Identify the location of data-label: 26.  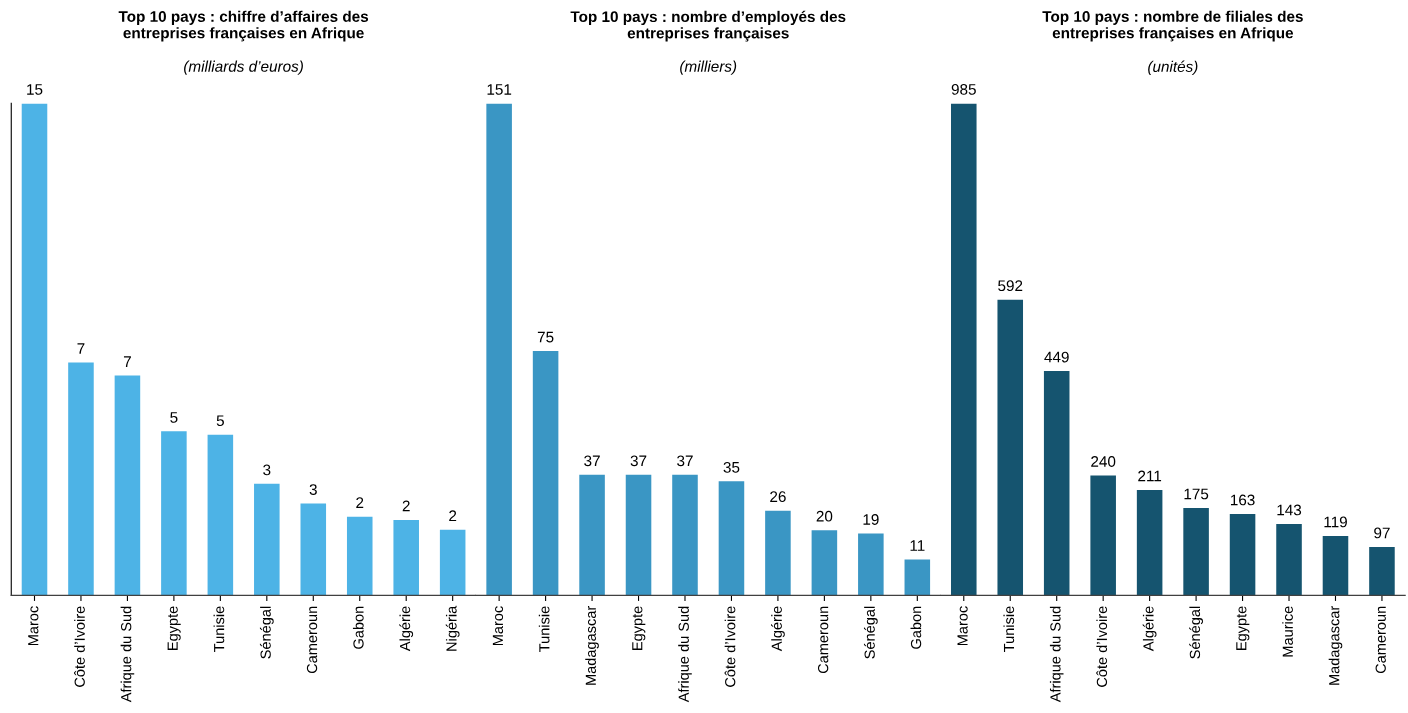
(778, 497).